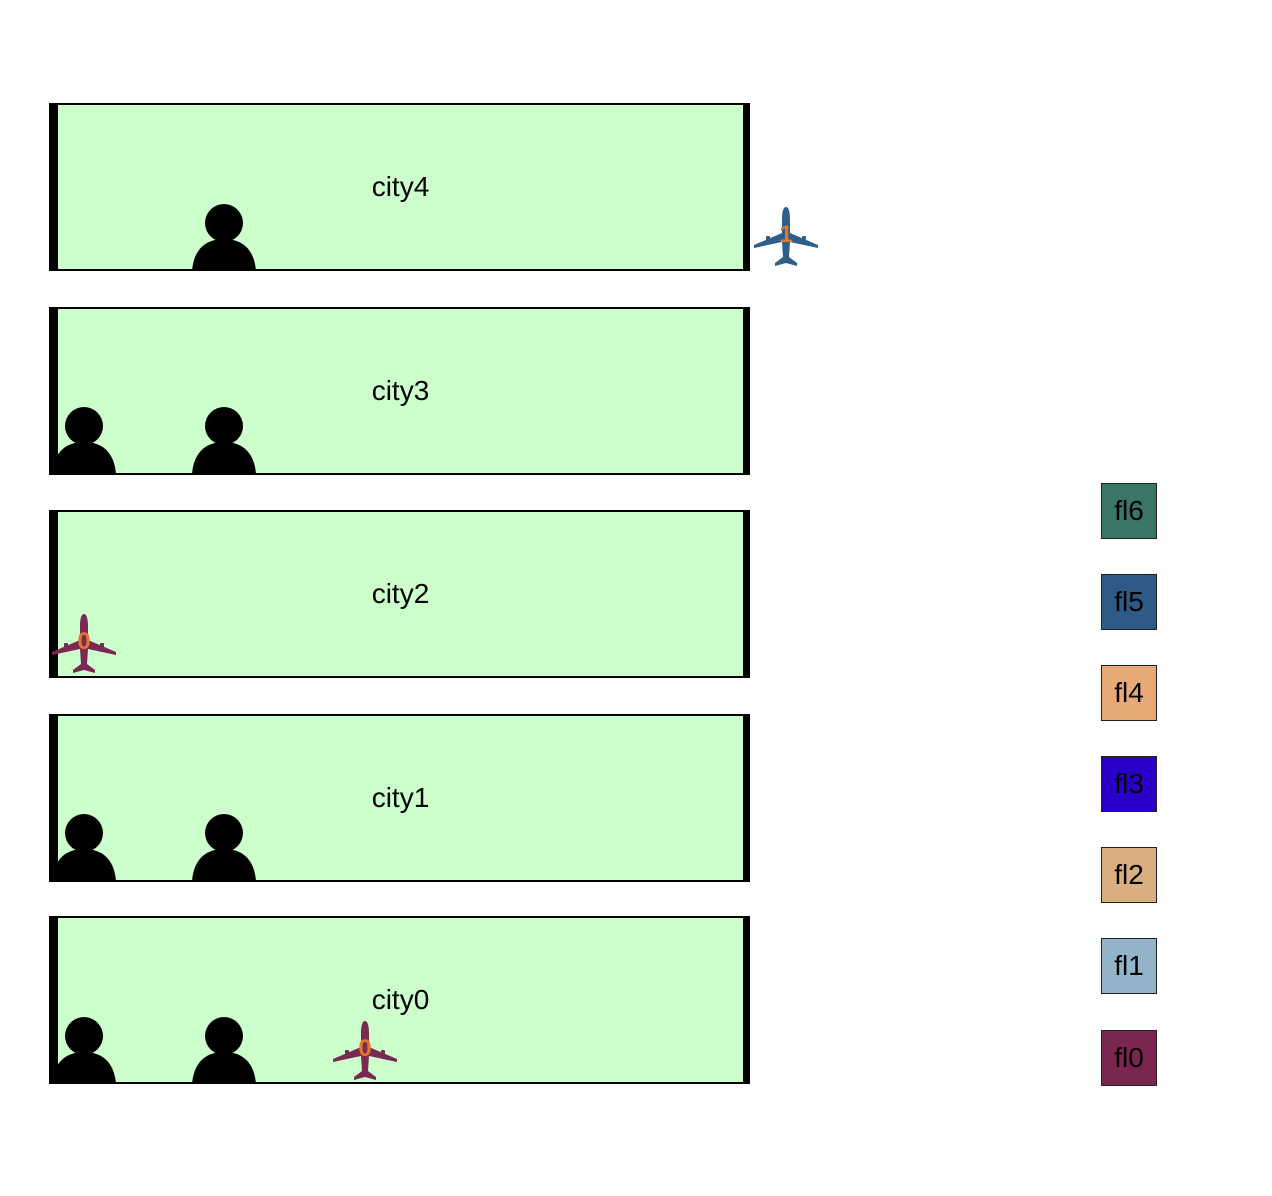 Image resolution: width=1272 pixels, height=1196 pixels. I want to click on floor-fl1: fl1, so click(1129, 966).